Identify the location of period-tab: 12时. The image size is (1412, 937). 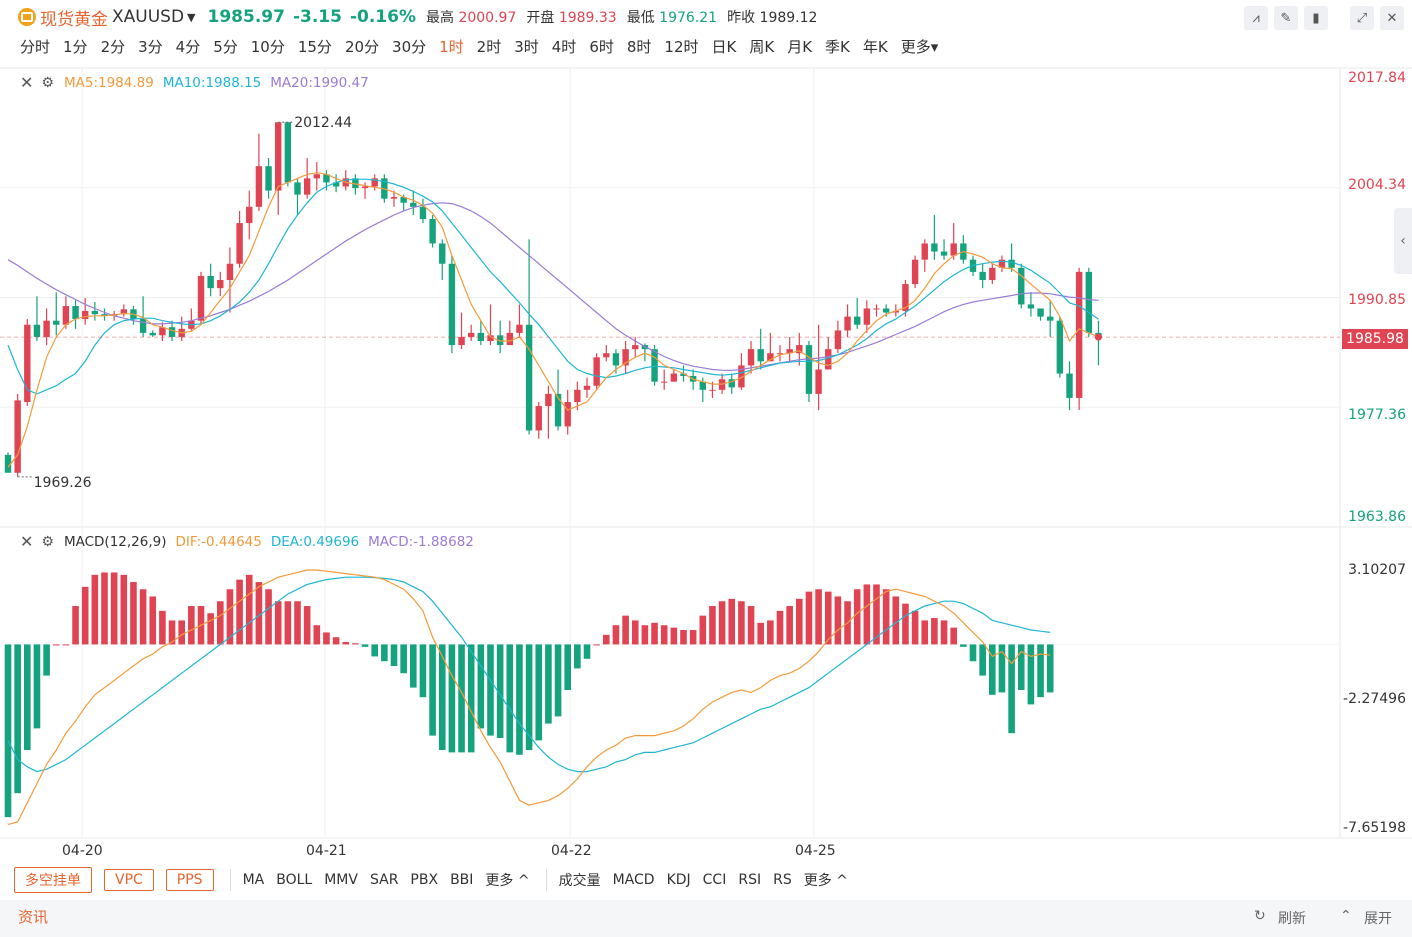
(681, 47).